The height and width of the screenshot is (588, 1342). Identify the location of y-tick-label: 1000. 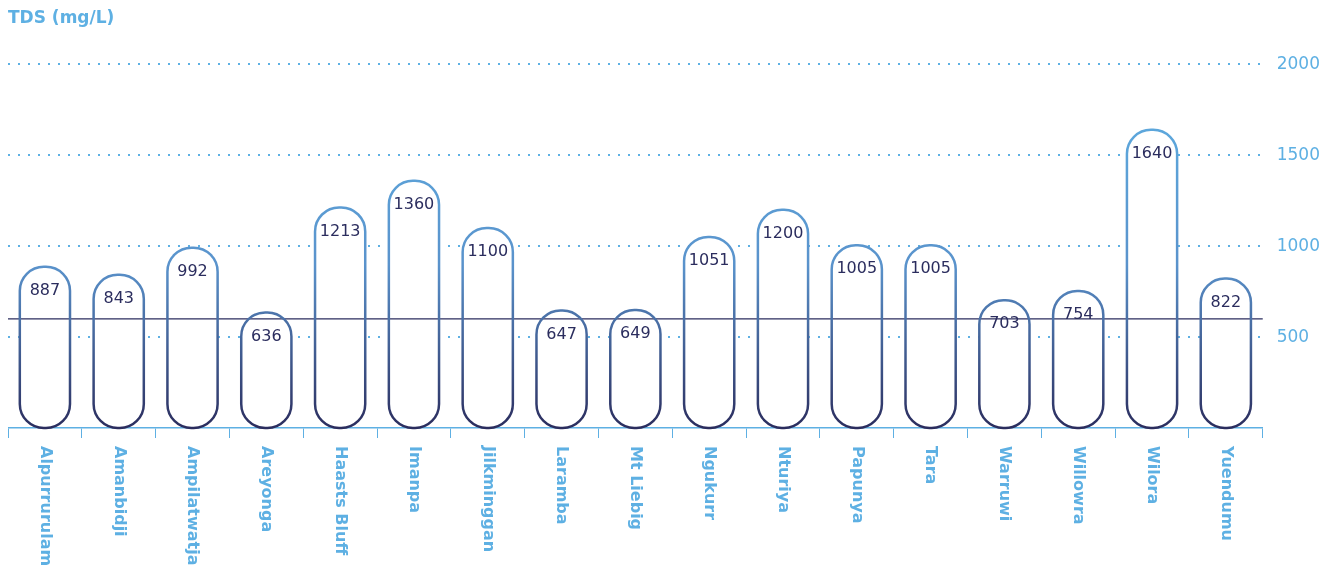
(1298, 244).